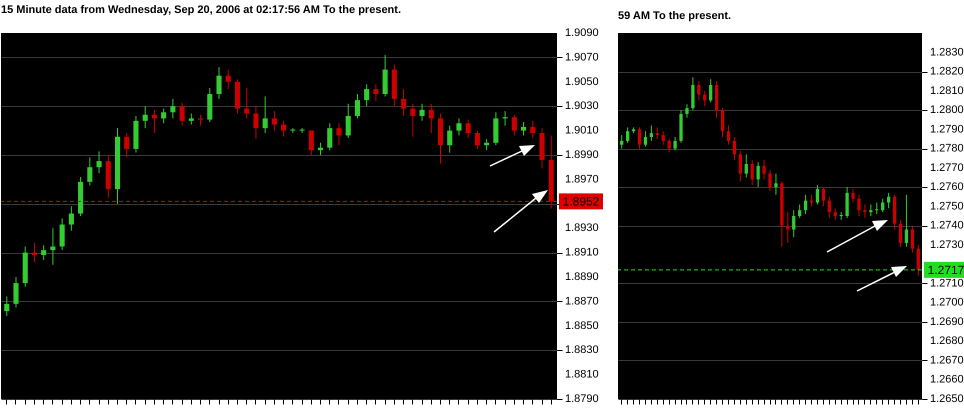  Describe the element at coordinates (947, 244) in the screenshot. I see `y-tick-label: 1.2730` at that location.